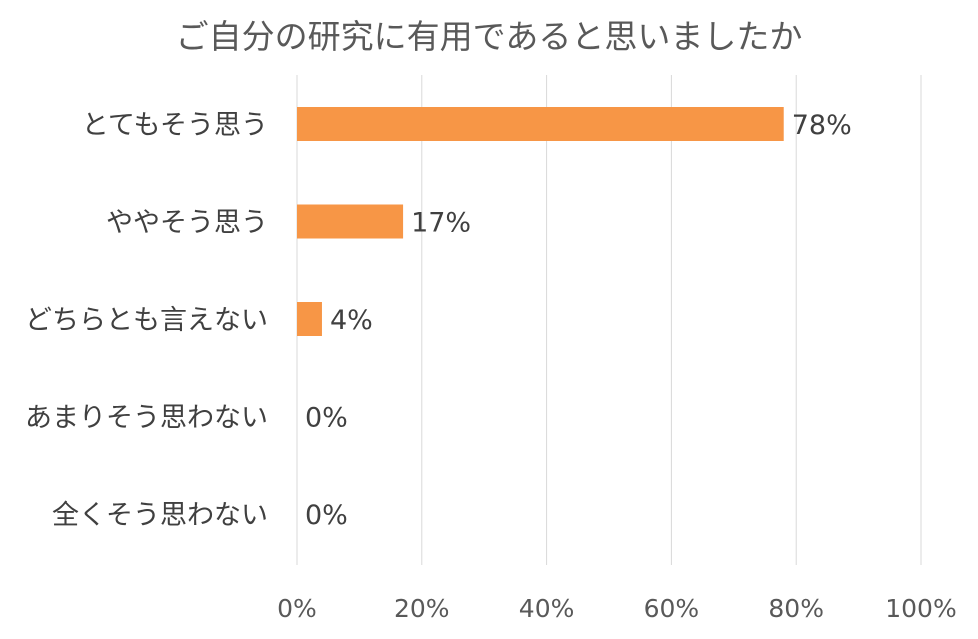  I want to click on category-label: あまりそう思わない, so click(146, 418).